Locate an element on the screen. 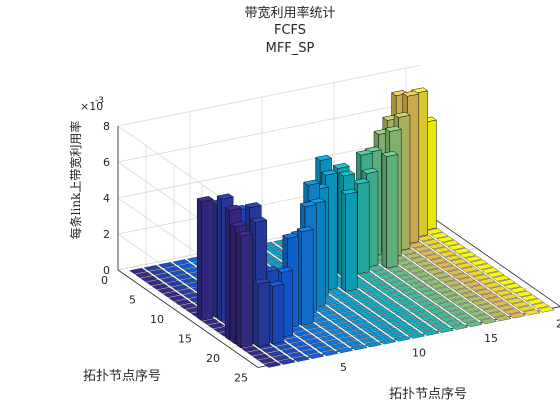 This screenshot has width=560, height=420. x-tick-label: 10 is located at coordinates (419, 353).